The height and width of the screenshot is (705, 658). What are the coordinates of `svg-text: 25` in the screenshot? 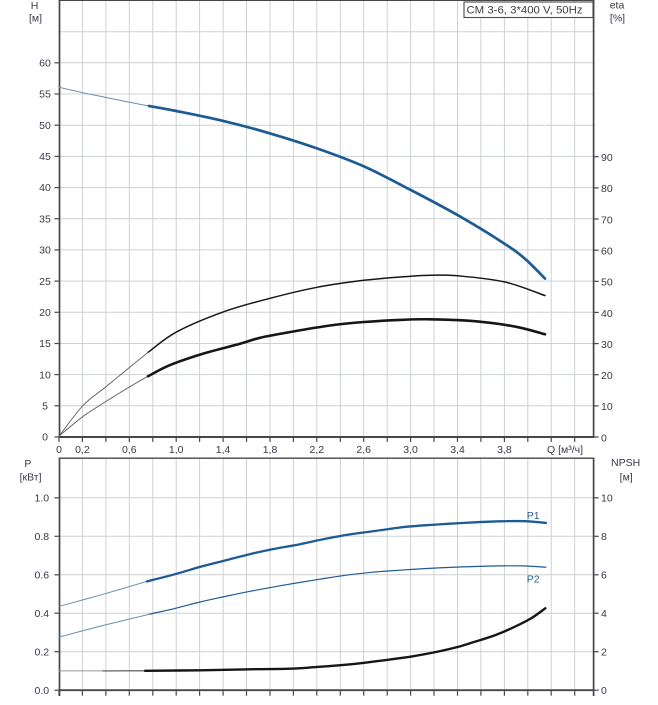 It's located at (45, 282).